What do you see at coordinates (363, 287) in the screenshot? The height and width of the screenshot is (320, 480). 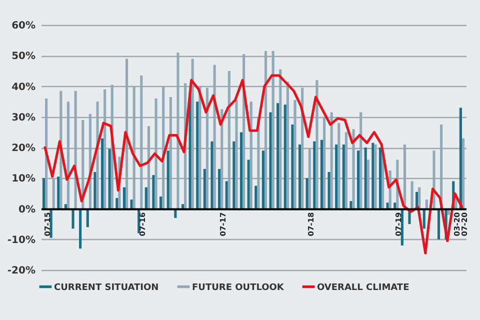 I see `legend-label: OVERALL CLIMATE` at bounding box center [363, 287].